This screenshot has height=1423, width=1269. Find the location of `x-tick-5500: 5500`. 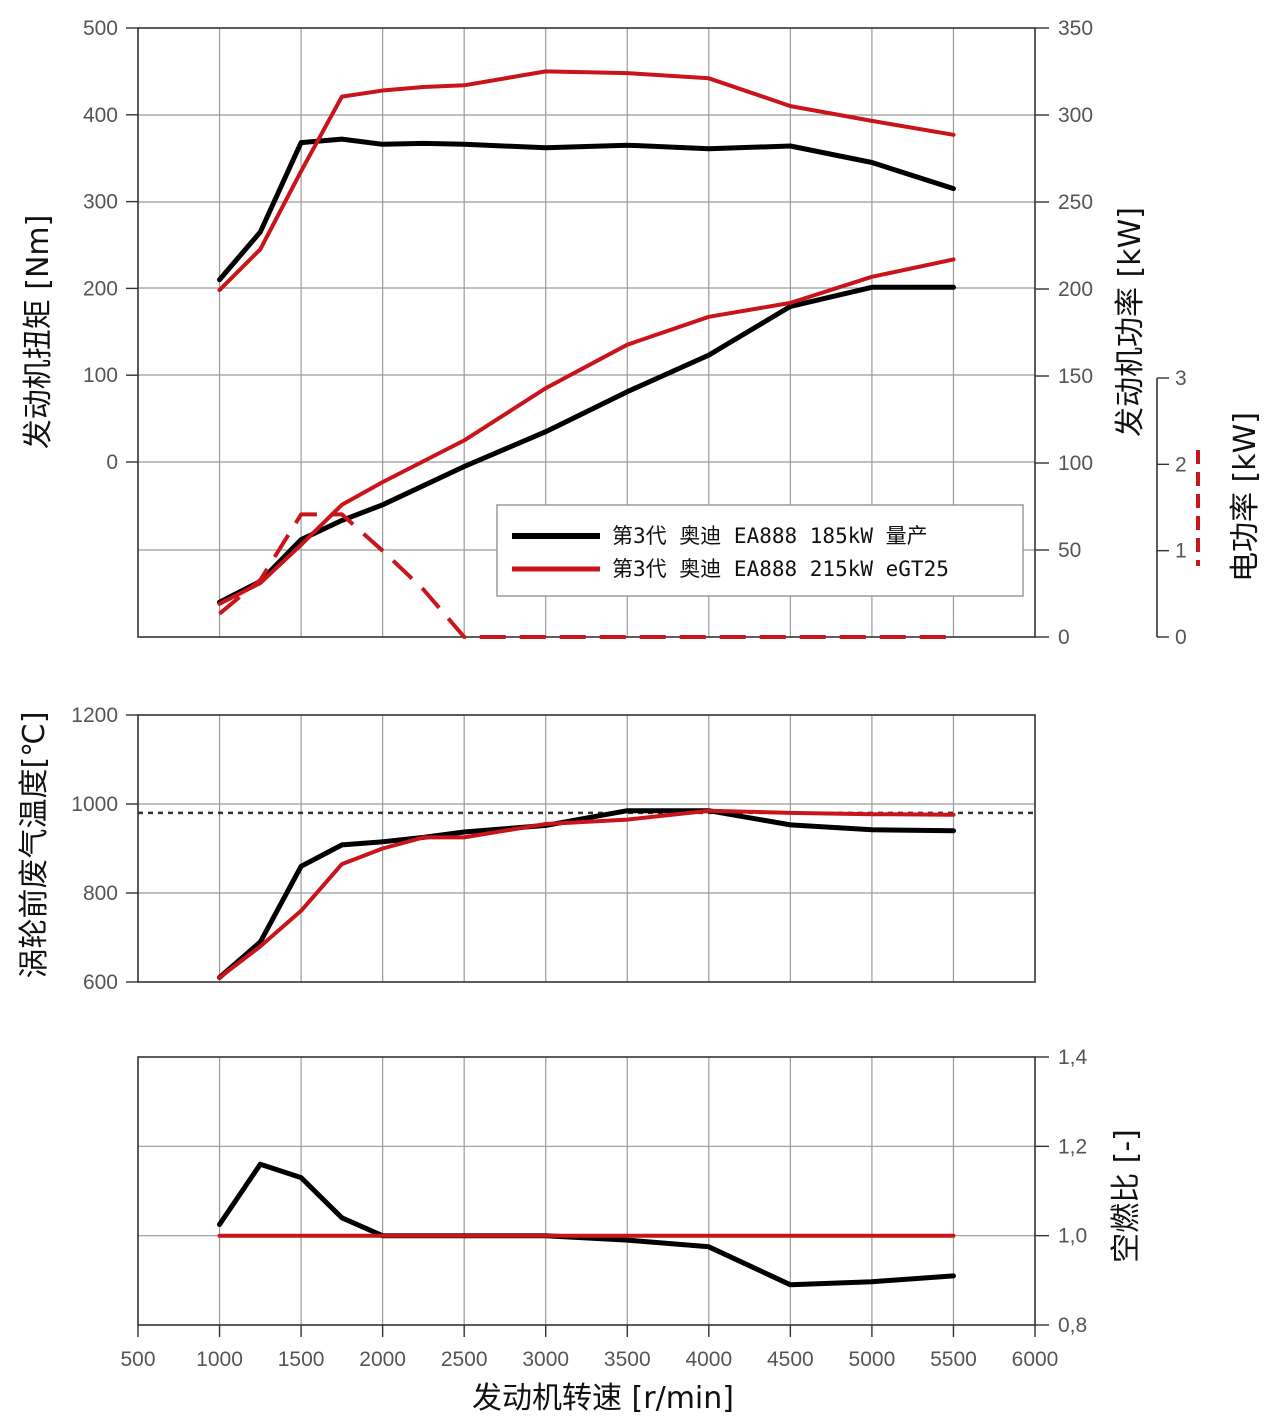

x-tick-5500: 5500 is located at coordinates (953, 1359).